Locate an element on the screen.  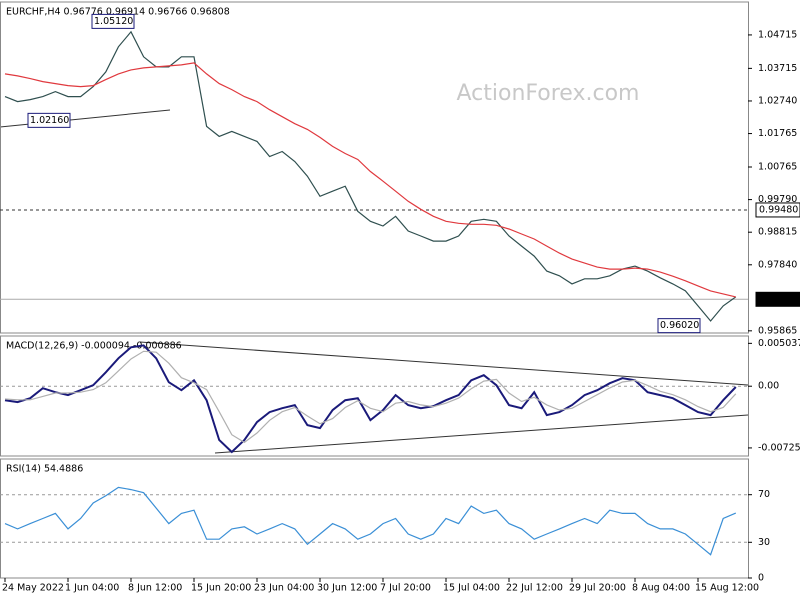
level-label: 0.99480 is located at coordinates (778, 209).